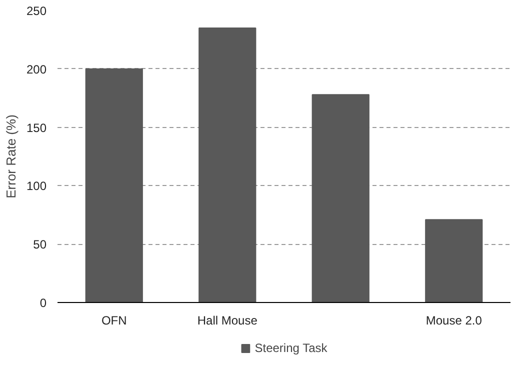  I want to click on legend-label: Steering Task, so click(291, 348).